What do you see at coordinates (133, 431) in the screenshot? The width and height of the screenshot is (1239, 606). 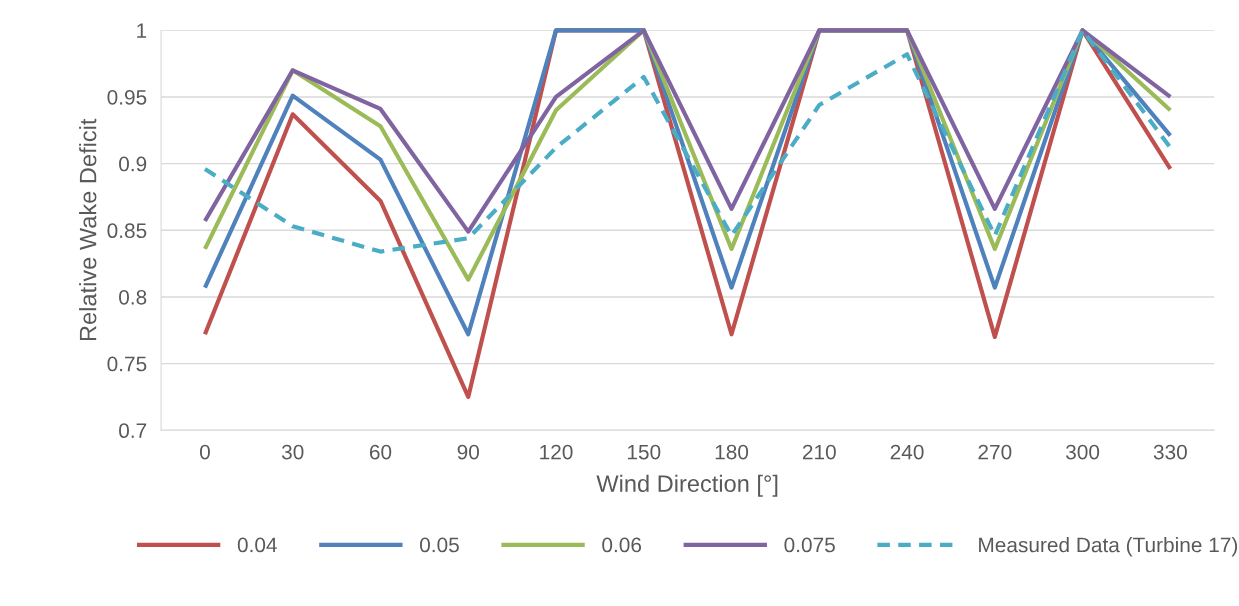 I see `y-tick-label: 0.7` at bounding box center [133, 431].